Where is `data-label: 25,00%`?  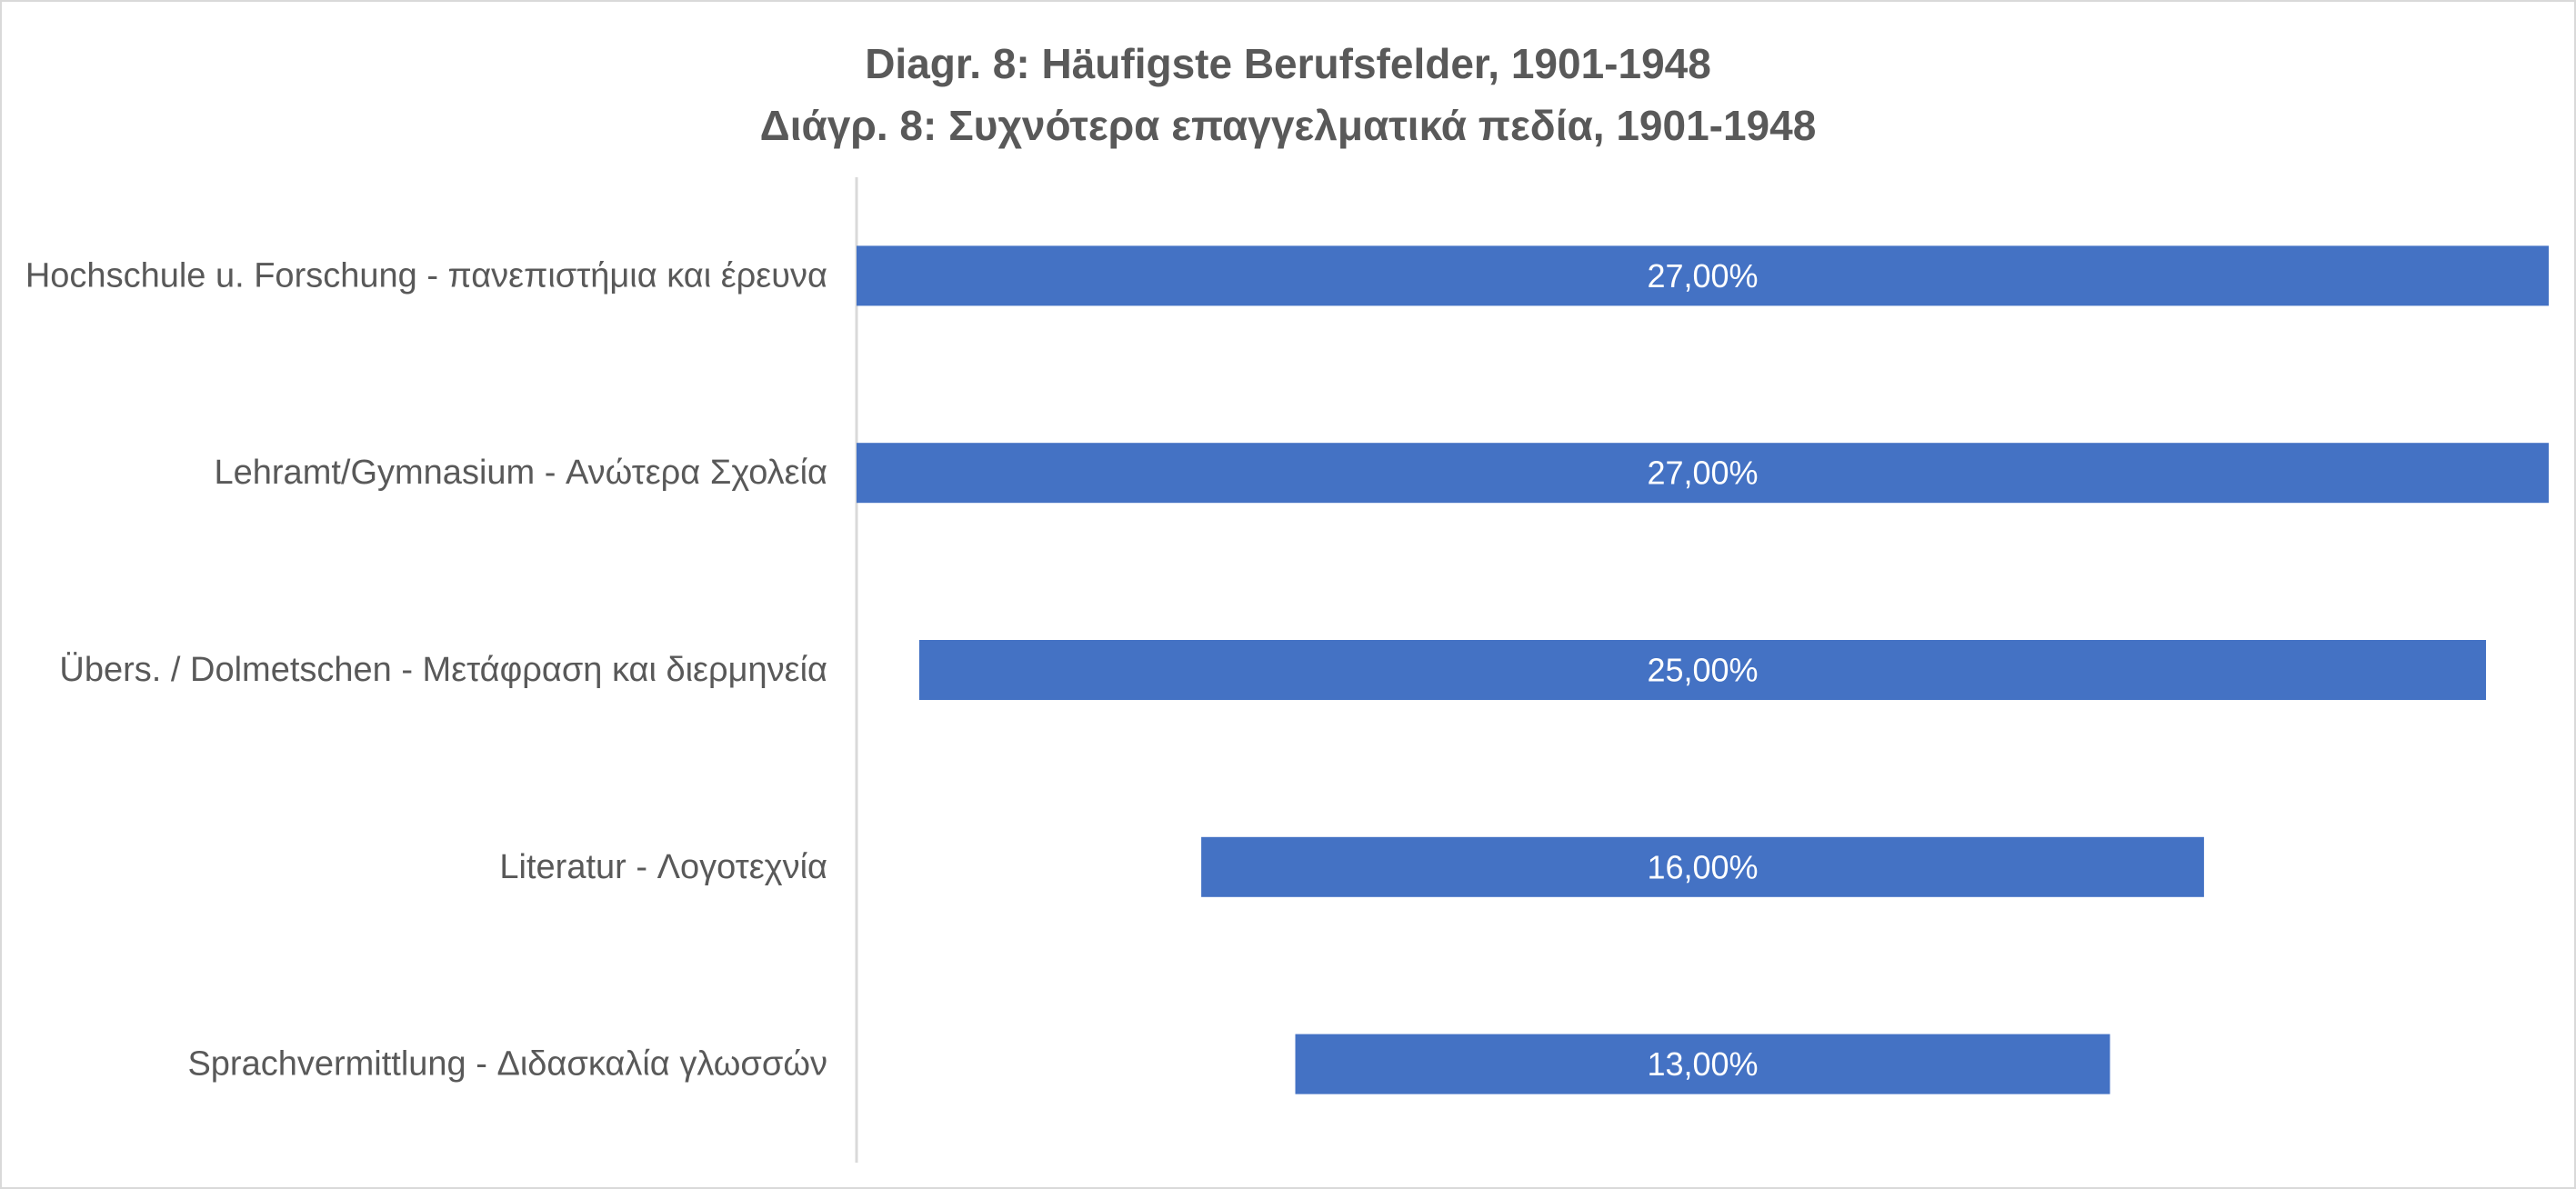 data-label: 25,00% is located at coordinates (1702, 670).